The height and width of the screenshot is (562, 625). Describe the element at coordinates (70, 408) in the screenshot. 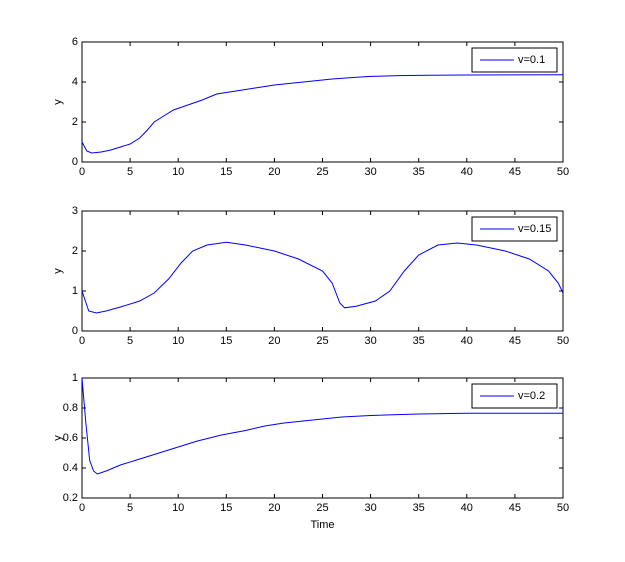

I see `y-tick-label: 0.8` at that location.